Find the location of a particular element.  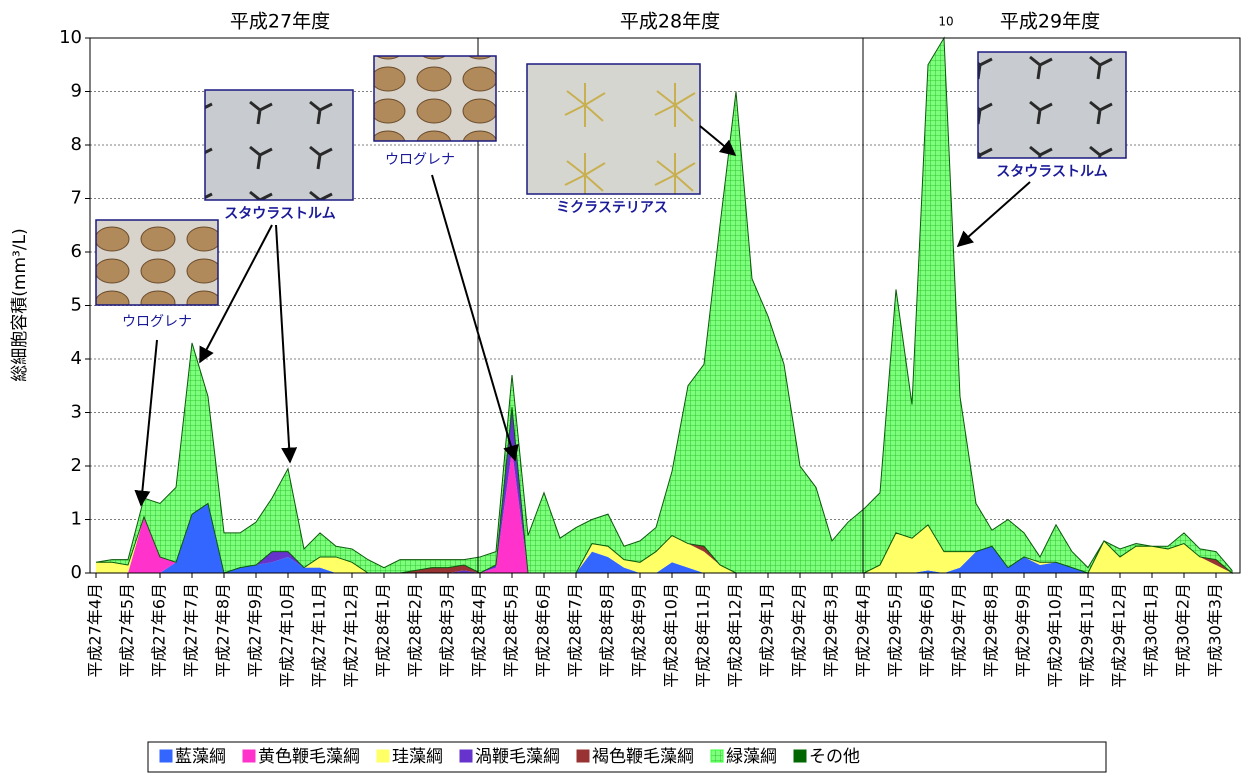

x-tick-label: 平成29年12月 is located at coordinates (1119, 635).